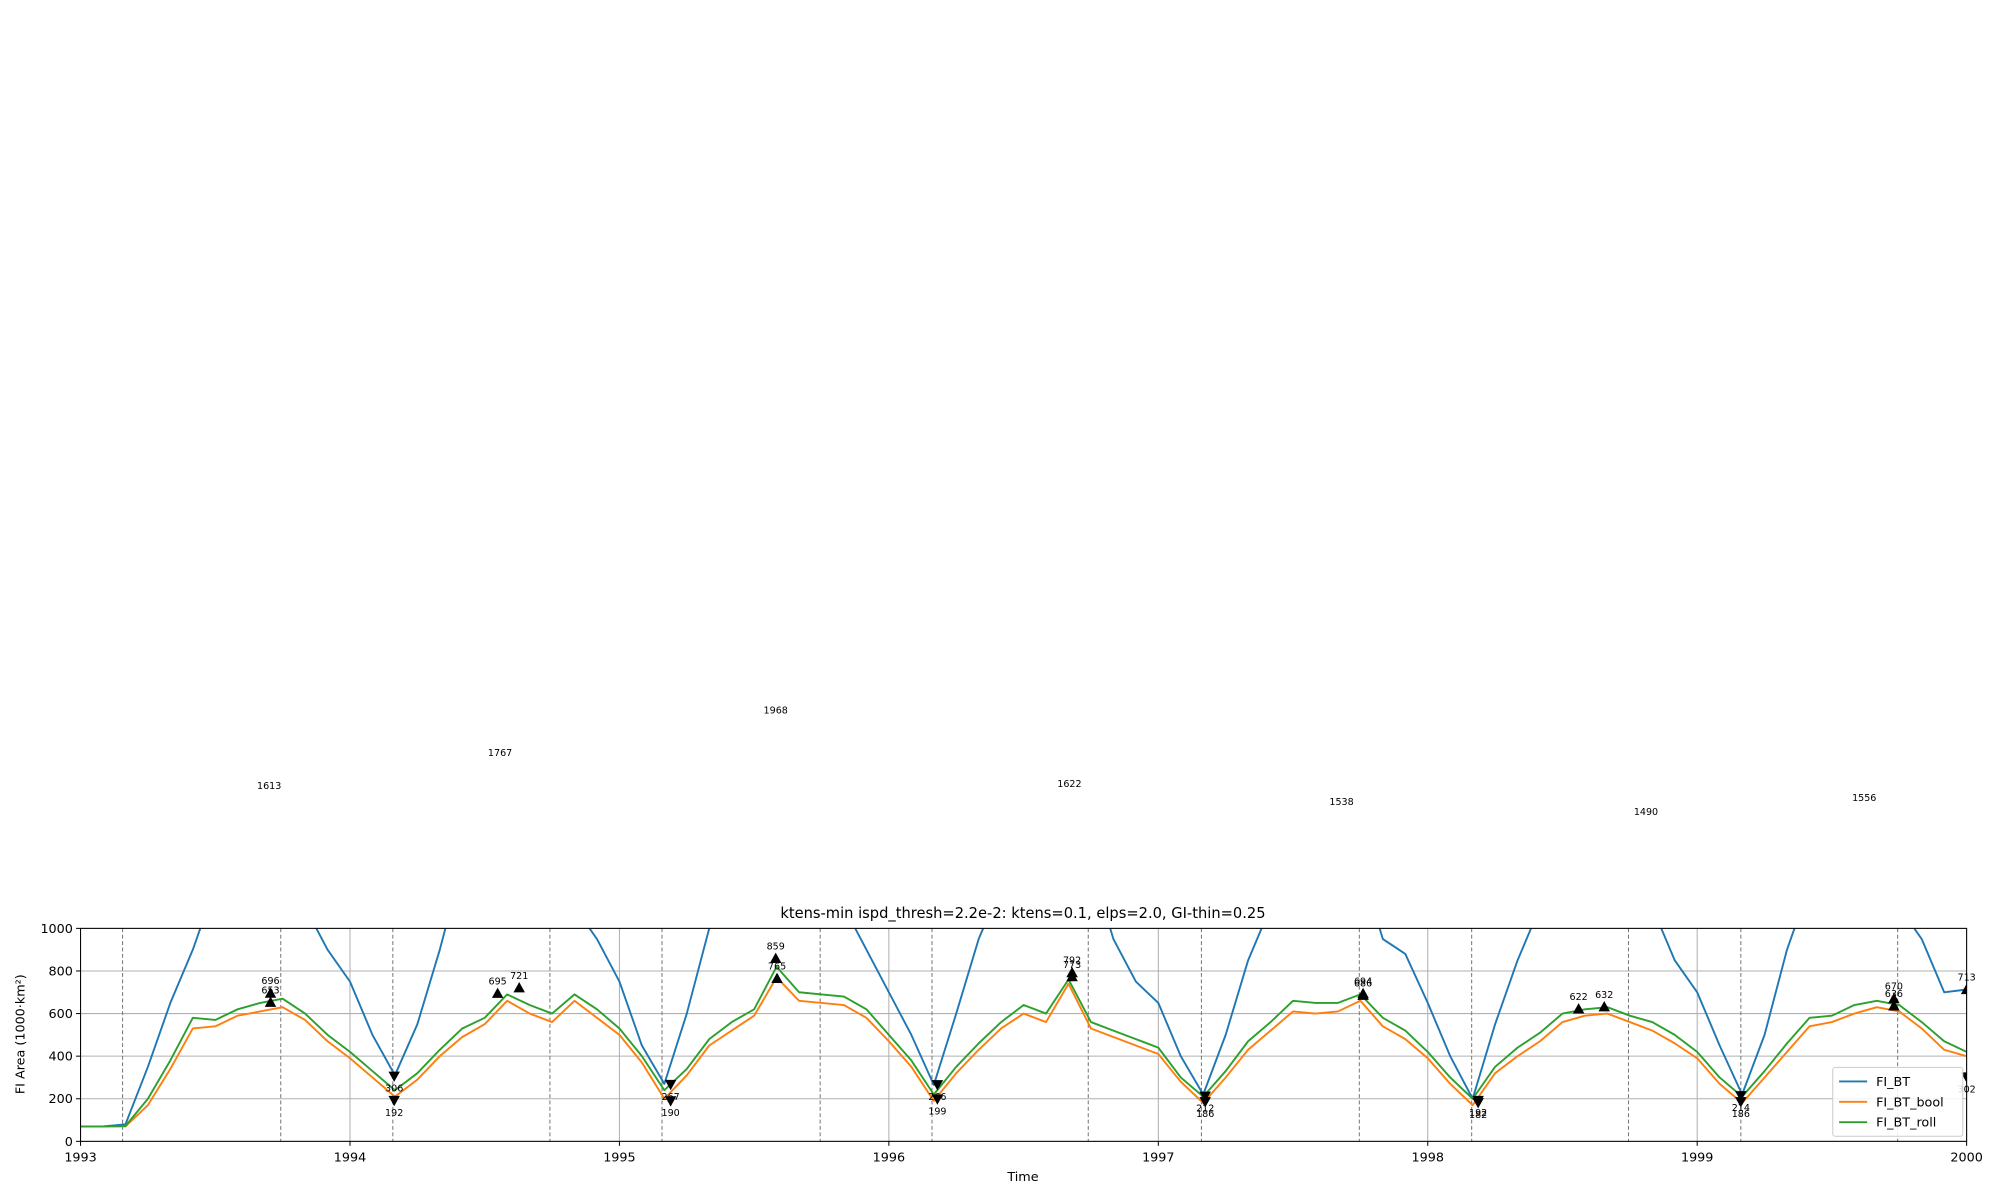 Image resolution: width=2000 pixels, height=1200 pixels. What do you see at coordinates (269, 786) in the screenshot?
I see `peak-label: 1613` at bounding box center [269, 786].